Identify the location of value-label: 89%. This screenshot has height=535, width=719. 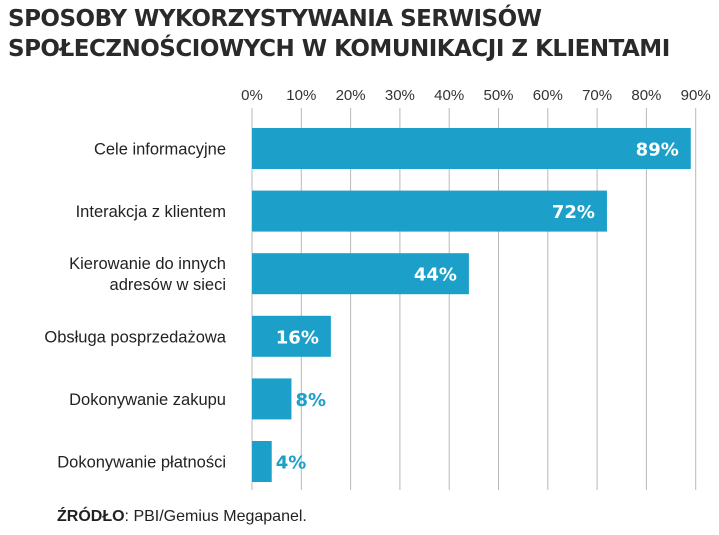
(657, 150).